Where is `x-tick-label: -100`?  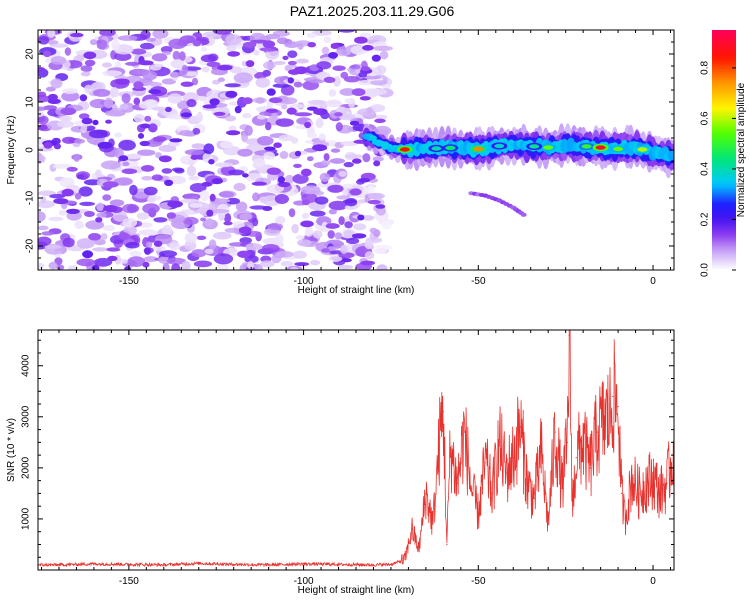
x-tick-label: -100 is located at coordinates (304, 281).